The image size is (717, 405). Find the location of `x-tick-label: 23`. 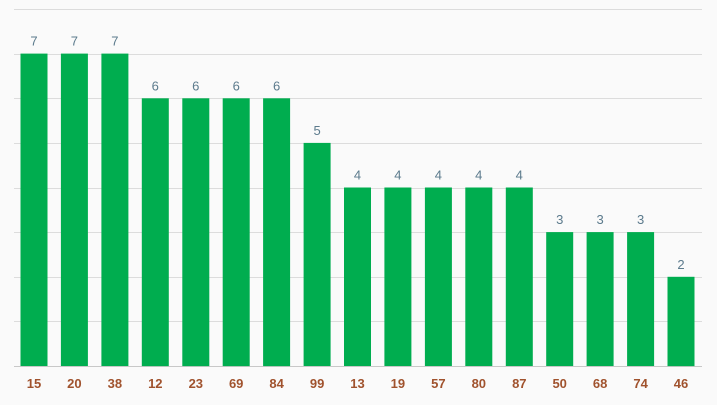

x-tick-label: 23 is located at coordinates (196, 383).